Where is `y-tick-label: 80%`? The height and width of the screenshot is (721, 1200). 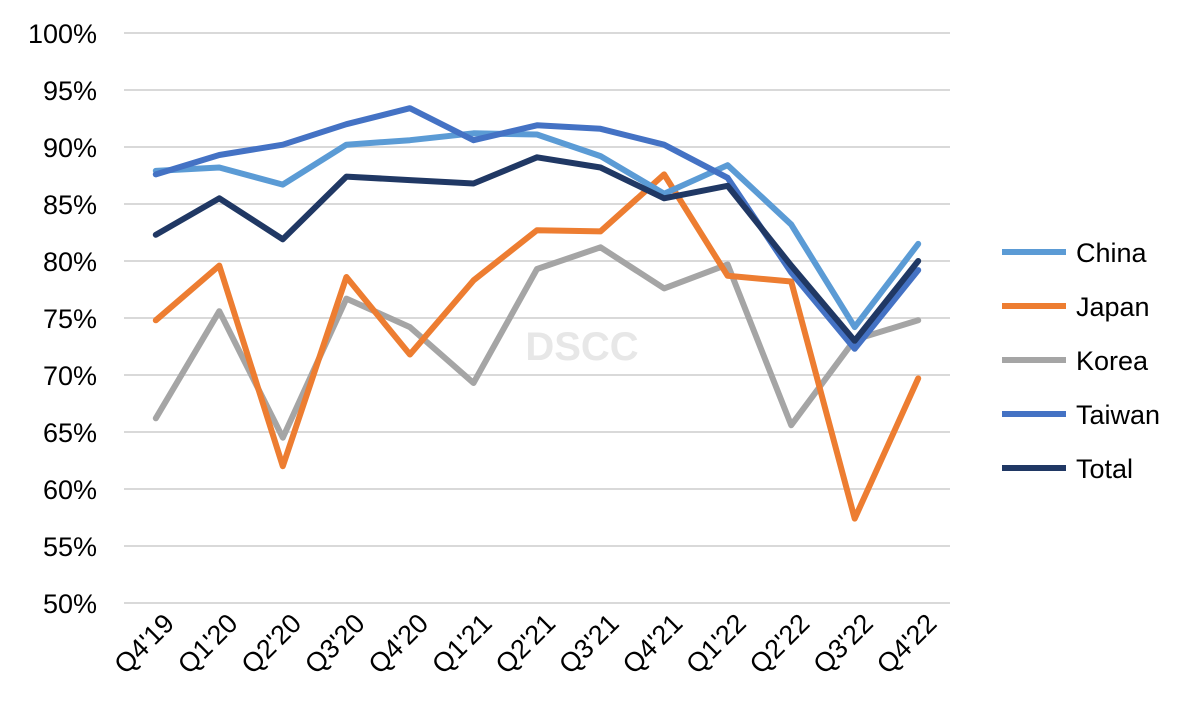 y-tick-label: 80% is located at coordinates (70, 262).